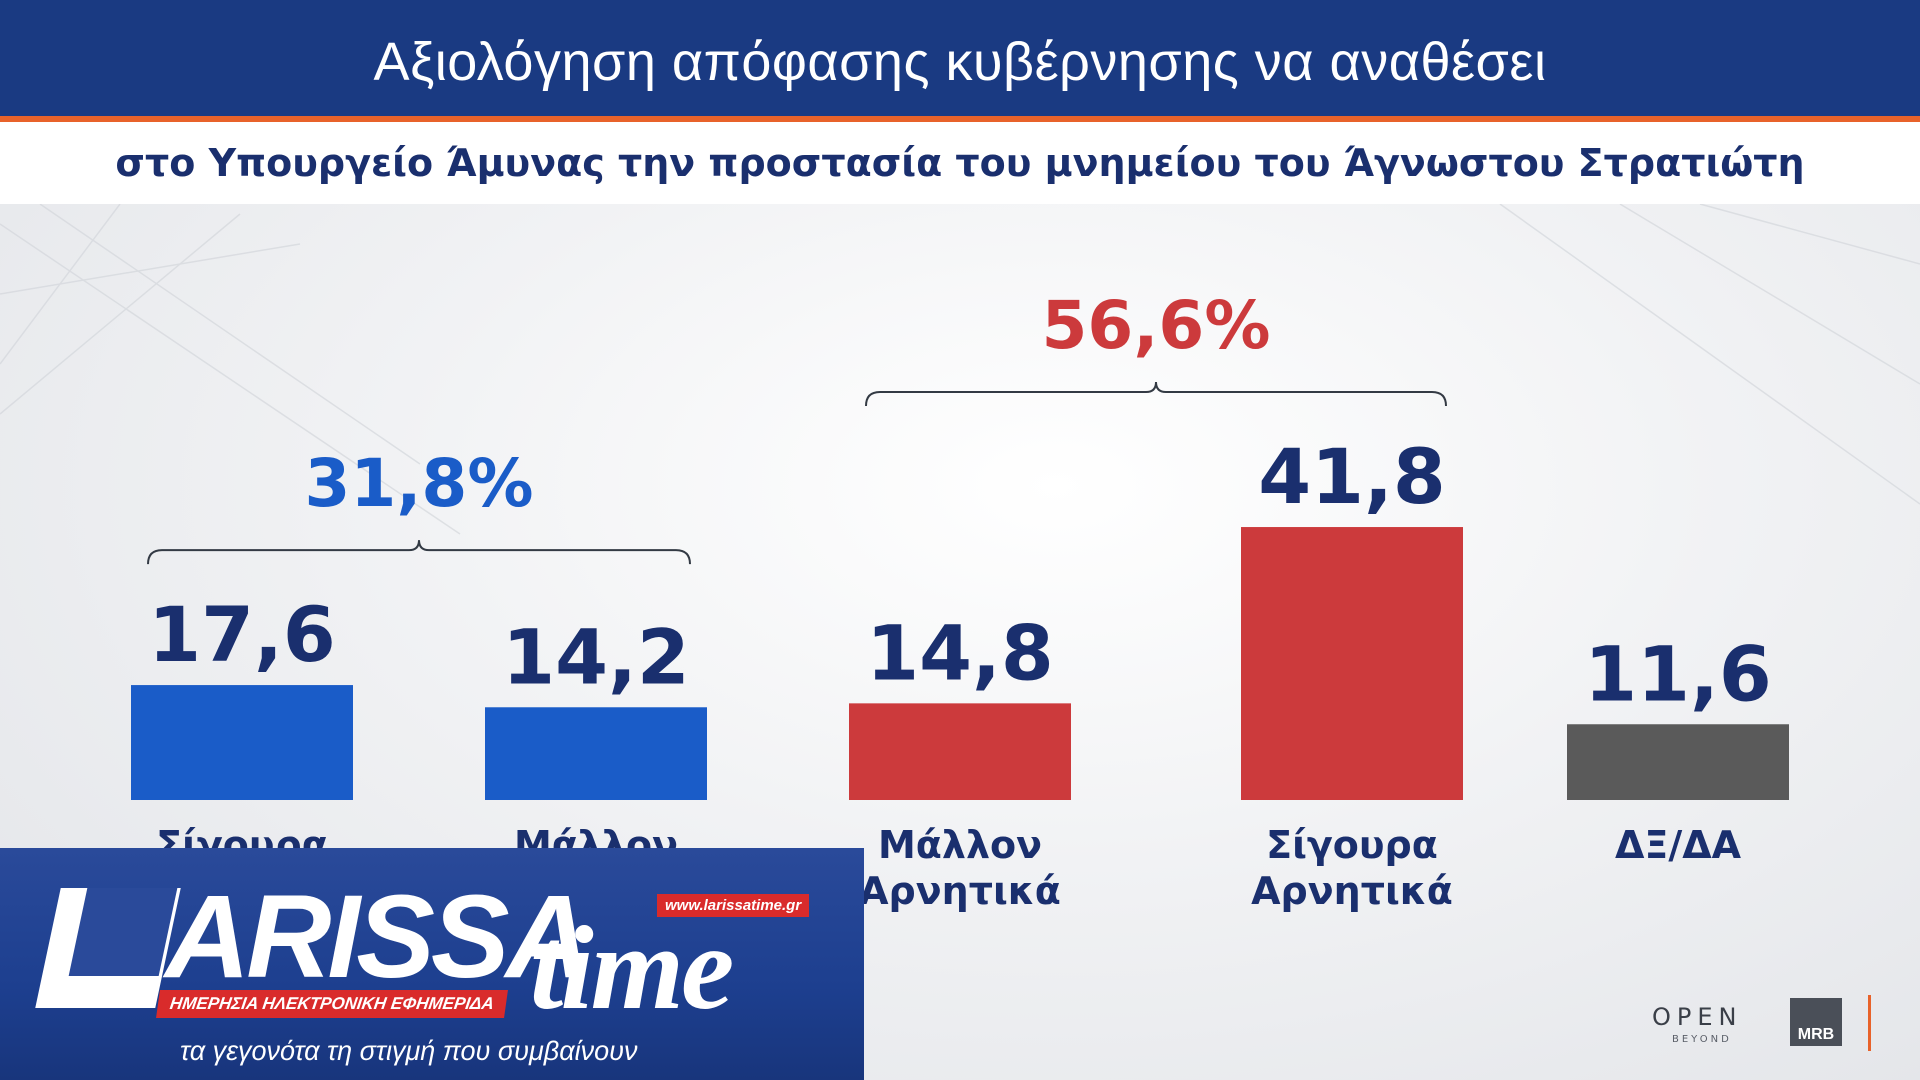 This screenshot has width=1920, height=1080. Describe the element at coordinates (960, 845) in the screenshot. I see `category-label-2-0: Μάλλον` at that location.